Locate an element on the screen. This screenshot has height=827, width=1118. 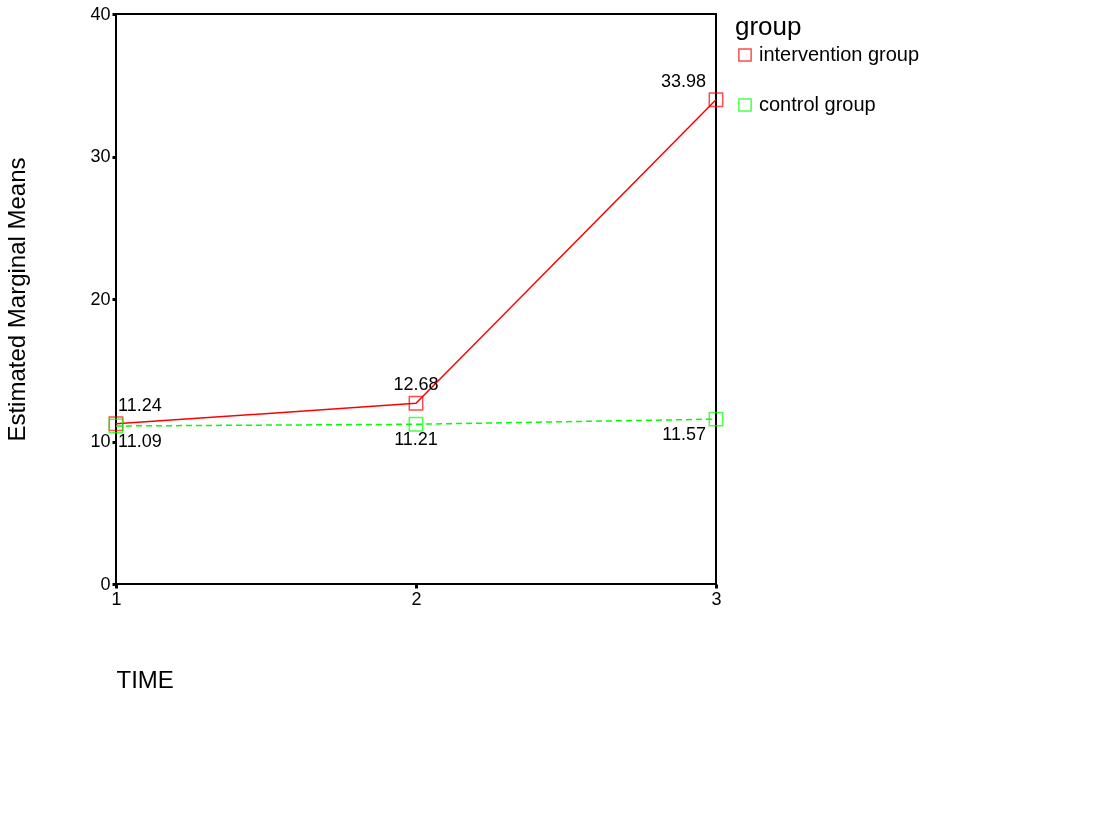
y-tick-label: 10 is located at coordinates (100, 441).